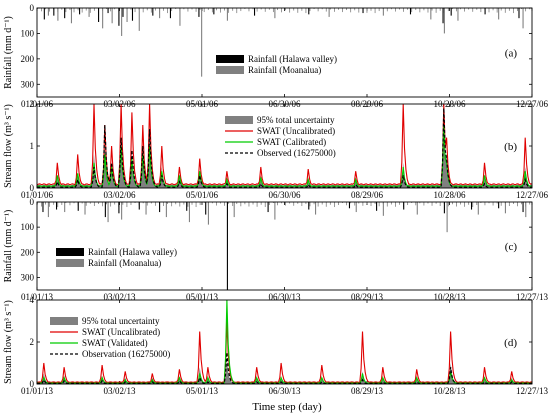 This screenshot has width=550, height=413. Describe the element at coordinates (291, 142) in the screenshot. I see `legend-label: SWAT (Calibrated)` at that location.